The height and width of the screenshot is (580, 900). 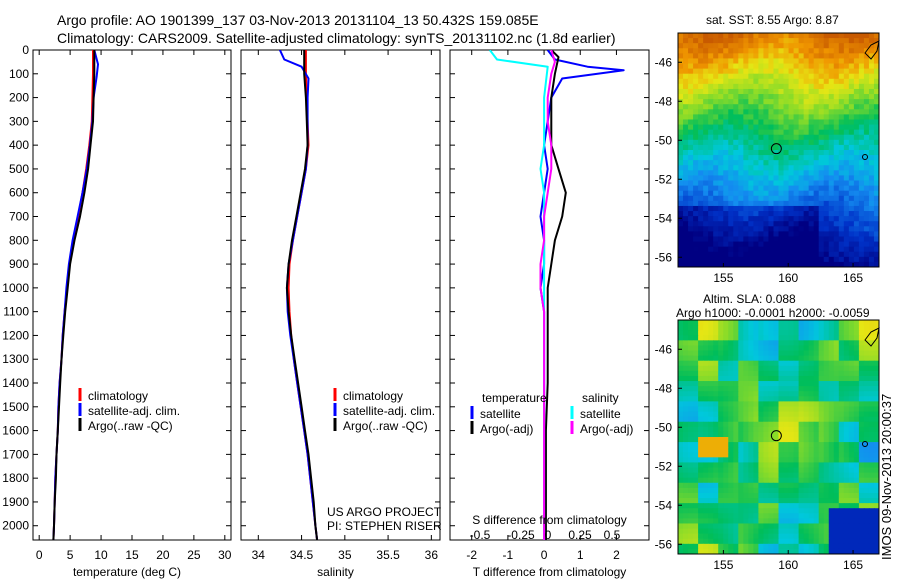 What do you see at coordinates (580, 535) in the screenshot?
I see `x-tick-label-top: 0.25` at bounding box center [580, 535].